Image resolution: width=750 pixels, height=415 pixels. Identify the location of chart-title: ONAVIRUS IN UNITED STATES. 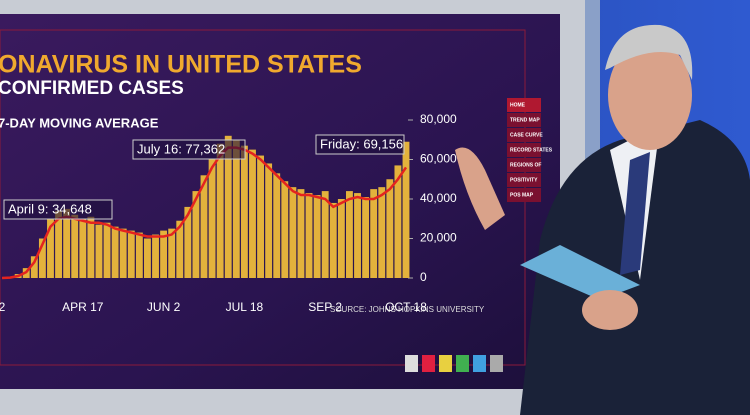
(181, 65).